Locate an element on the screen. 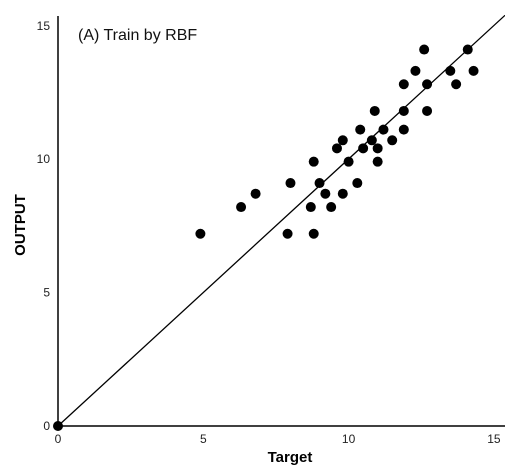 Image resolution: width=505 pixels, height=465 pixels. y-axis-title: OUTPUT is located at coordinates (20, 225).